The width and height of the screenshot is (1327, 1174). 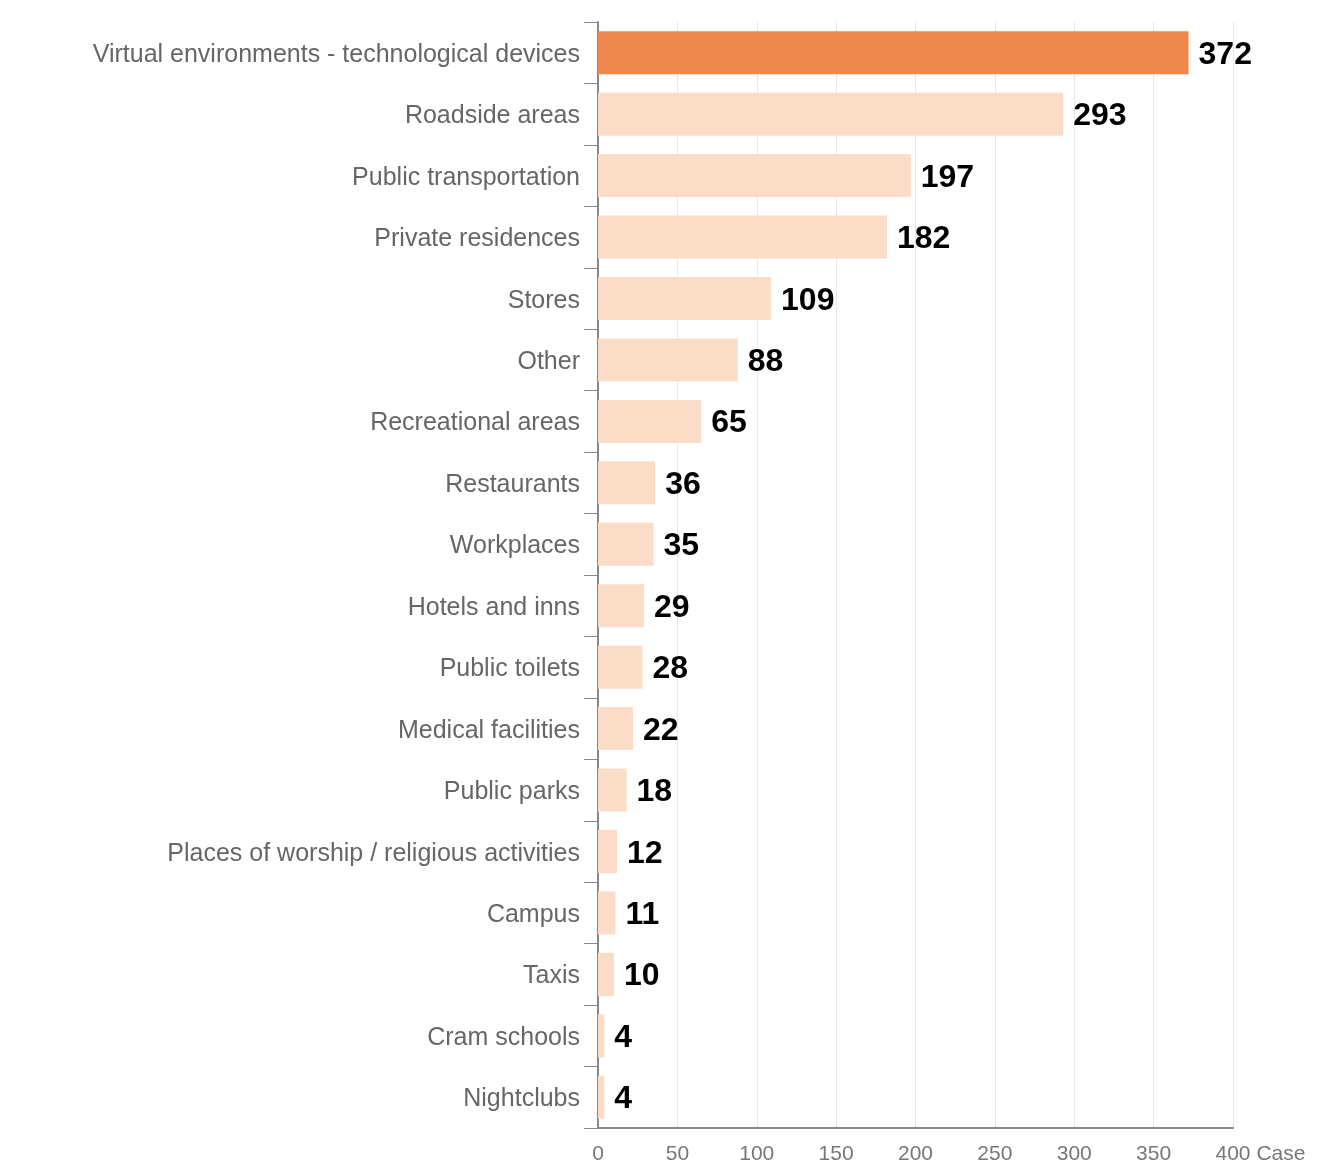 What do you see at coordinates (503, 1035) in the screenshot?
I see `y-tick-label: Cram schools` at bounding box center [503, 1035].